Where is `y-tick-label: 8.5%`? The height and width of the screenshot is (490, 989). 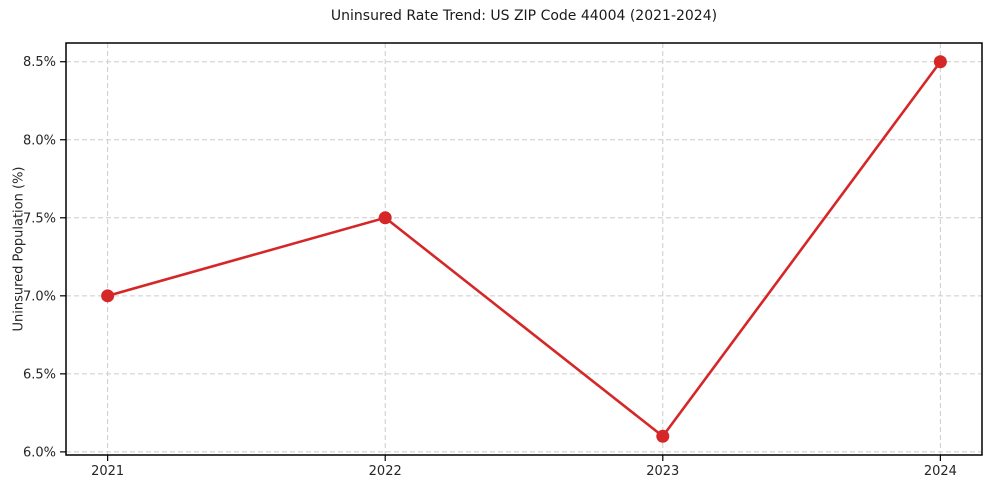 y-tick-label: 8.5% is located at coordinates (39, 62).